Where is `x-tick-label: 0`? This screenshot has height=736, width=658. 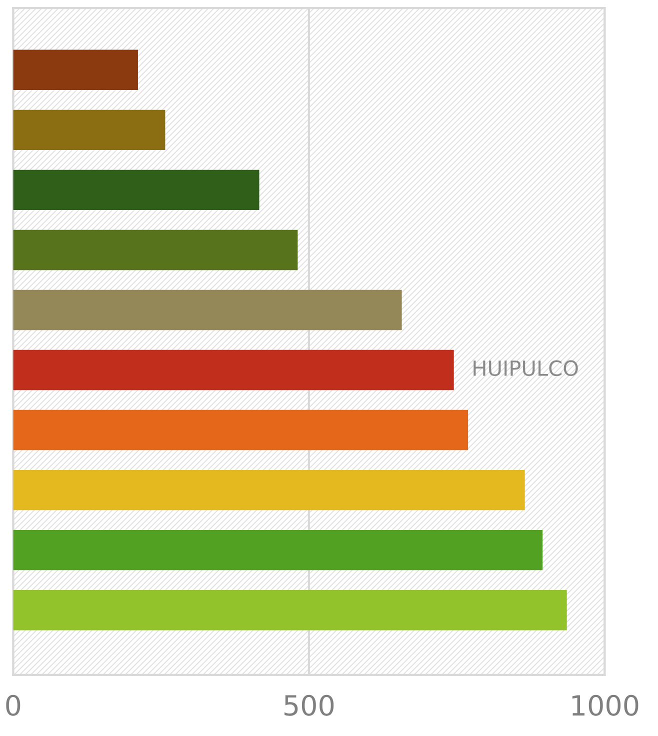
x-tick-label: 0 is located at coordinates (13, 705).